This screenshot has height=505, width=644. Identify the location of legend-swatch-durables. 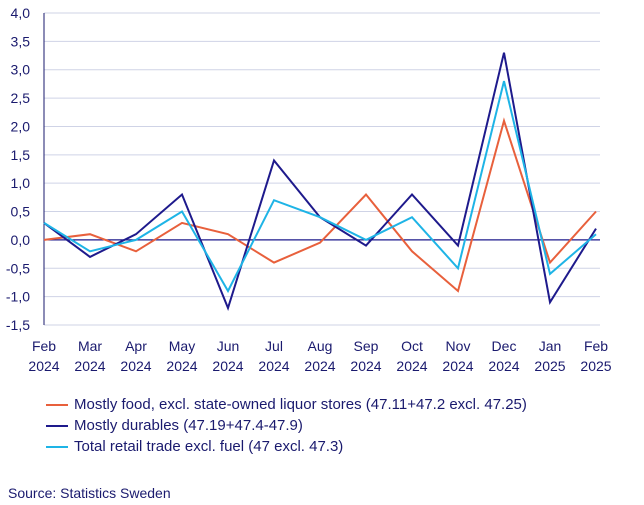
(57, 425).